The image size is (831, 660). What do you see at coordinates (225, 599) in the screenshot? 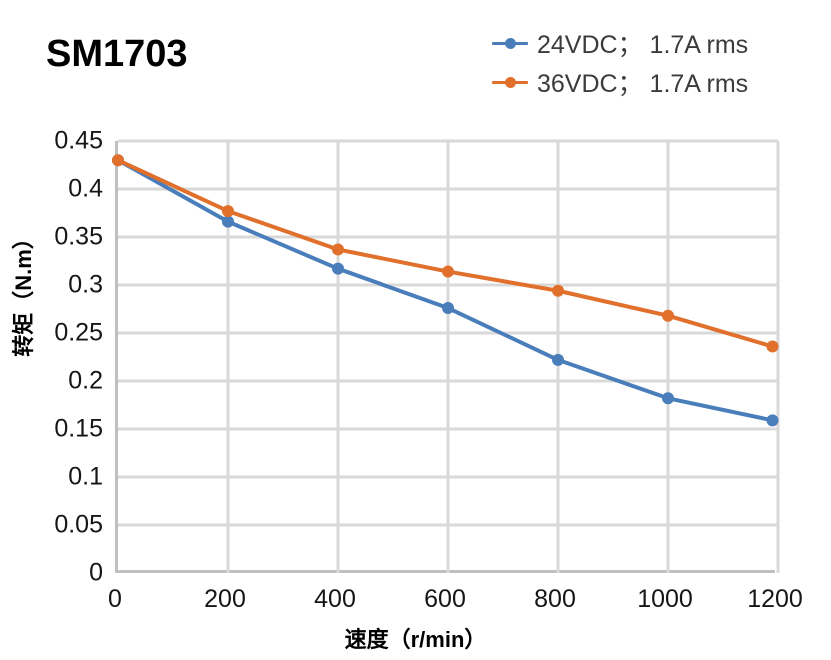
I see `x-tick-label: 200` at bounding box center [225, 599].